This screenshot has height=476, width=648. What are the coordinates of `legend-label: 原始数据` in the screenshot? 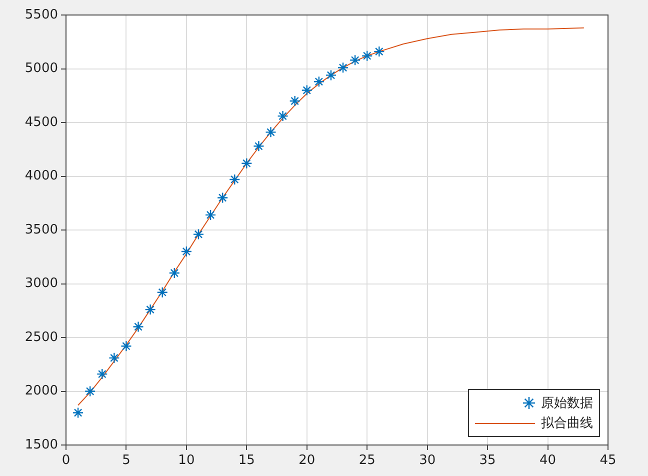 It's located at (567, 403).